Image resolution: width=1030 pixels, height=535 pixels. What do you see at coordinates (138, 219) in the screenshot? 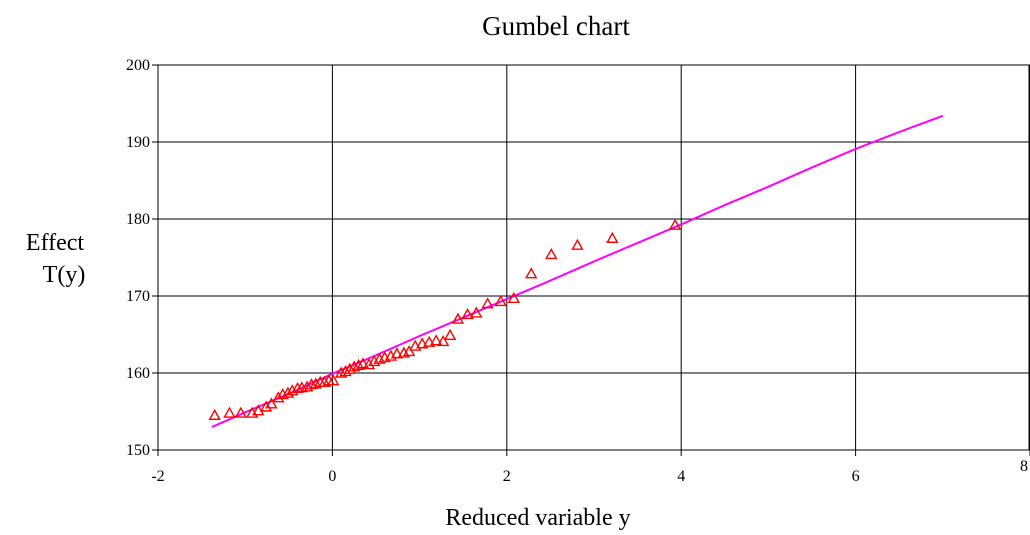
I see `y-tick-label: 180` at bounding box center [138, 219].